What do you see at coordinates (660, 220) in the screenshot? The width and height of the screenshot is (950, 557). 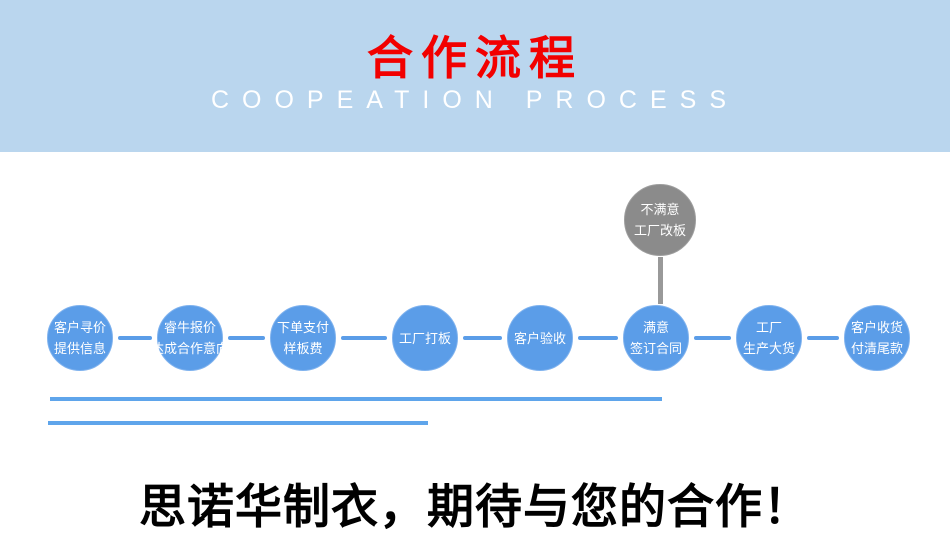 I see `reject-node: 不满意 工厂改板` at bounding box center [660, 220].